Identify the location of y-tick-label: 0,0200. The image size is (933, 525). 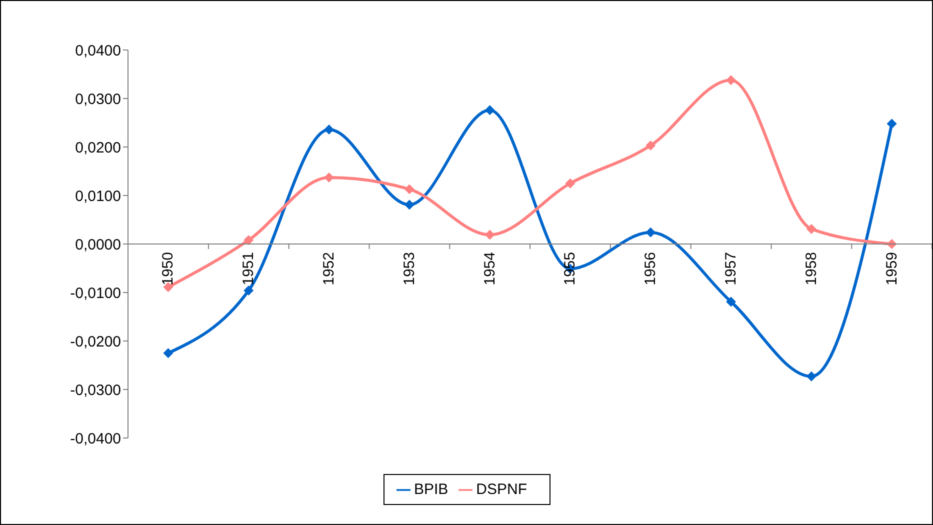
(98, 147).